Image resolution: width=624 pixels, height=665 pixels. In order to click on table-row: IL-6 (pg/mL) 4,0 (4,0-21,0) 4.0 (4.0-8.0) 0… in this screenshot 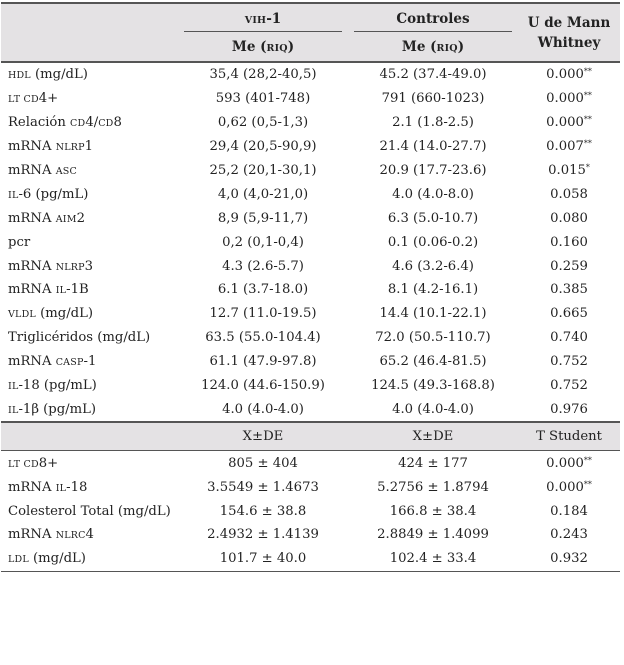, I will do `click(310, 194)`.